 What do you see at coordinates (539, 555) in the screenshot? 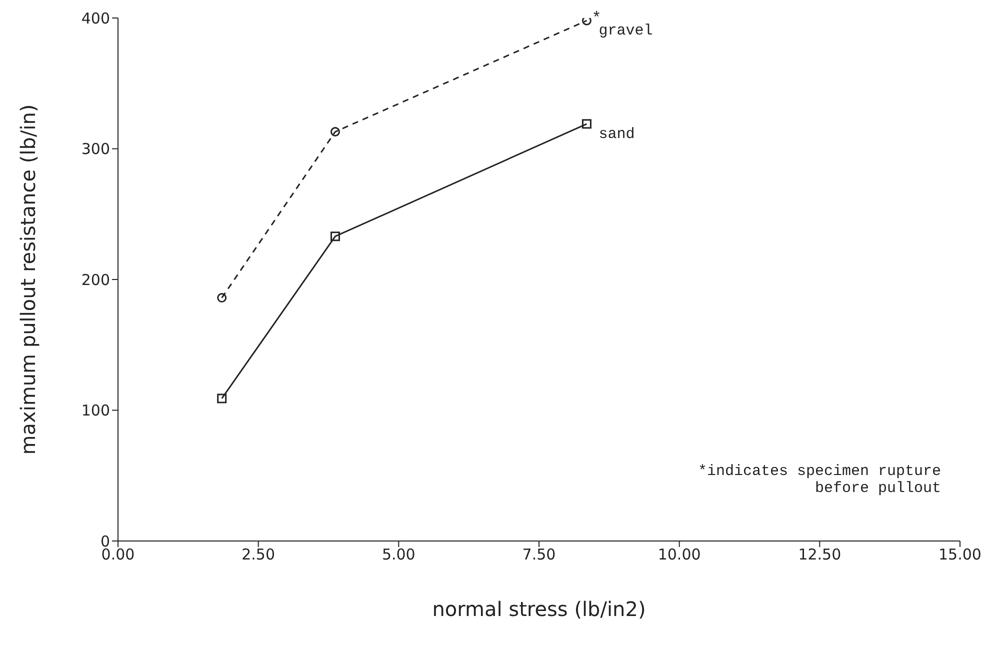
I see `x-tick-label: 7.50` at bounding box center [539, 555].